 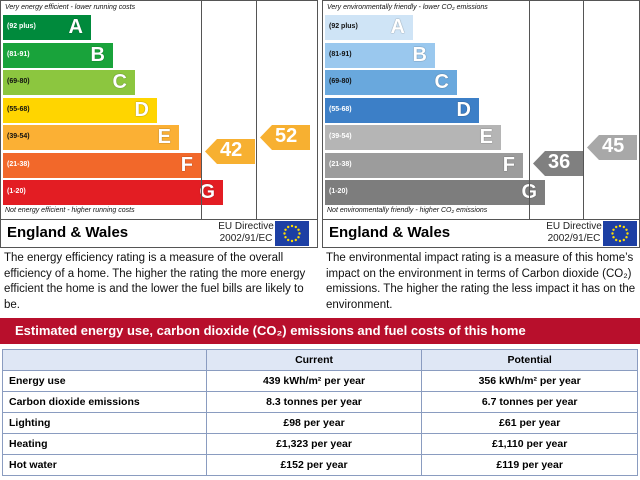 I want to click on row-label: Hot water, so click(x=104, y=465).